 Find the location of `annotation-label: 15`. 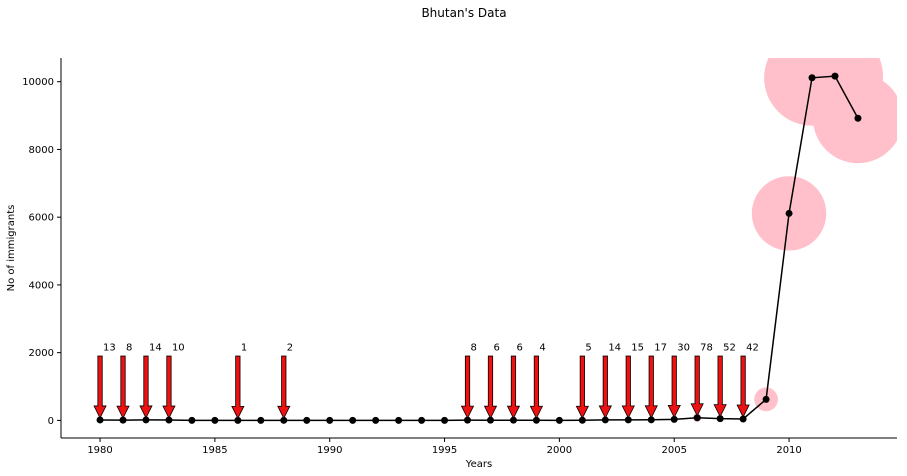

annotation-label: 15 is located at coordinates (637, 348).